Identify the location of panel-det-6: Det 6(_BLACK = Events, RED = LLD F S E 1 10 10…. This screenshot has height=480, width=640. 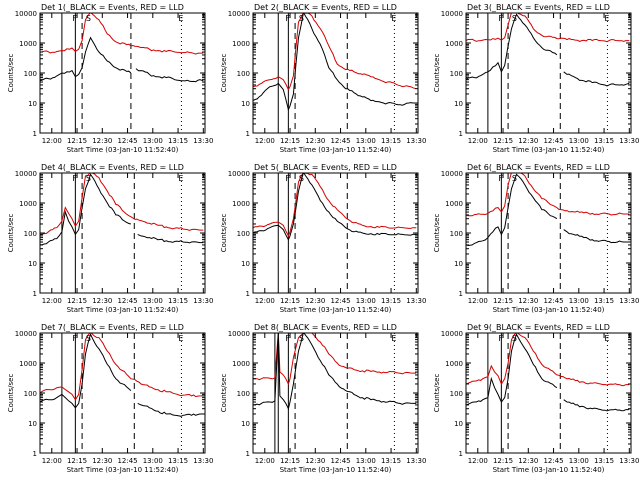
(536, 238).